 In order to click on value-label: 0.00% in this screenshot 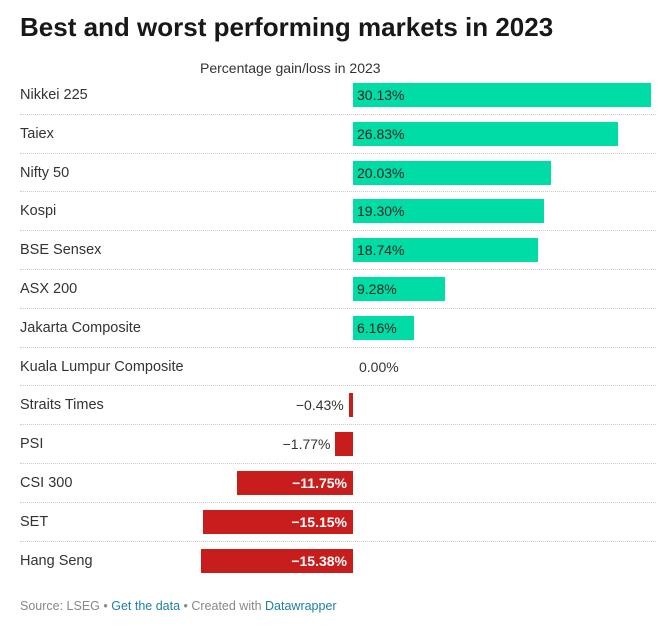, I will do `click(379, 366)`.